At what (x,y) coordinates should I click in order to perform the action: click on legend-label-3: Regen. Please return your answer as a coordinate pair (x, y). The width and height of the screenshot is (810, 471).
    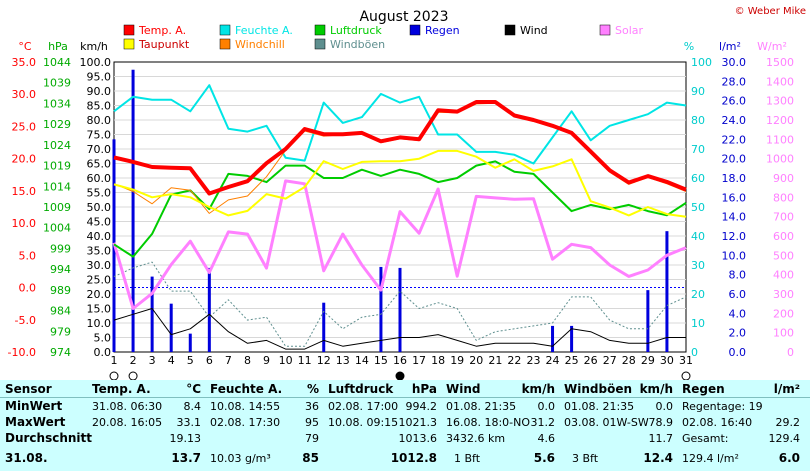
    Looking at the image, I should click on (442, 30).